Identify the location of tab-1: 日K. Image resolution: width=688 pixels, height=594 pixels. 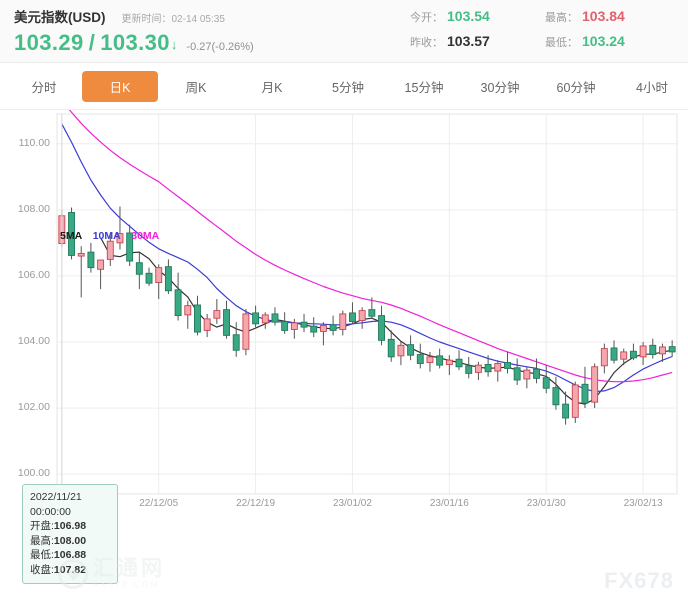
(120, 86).